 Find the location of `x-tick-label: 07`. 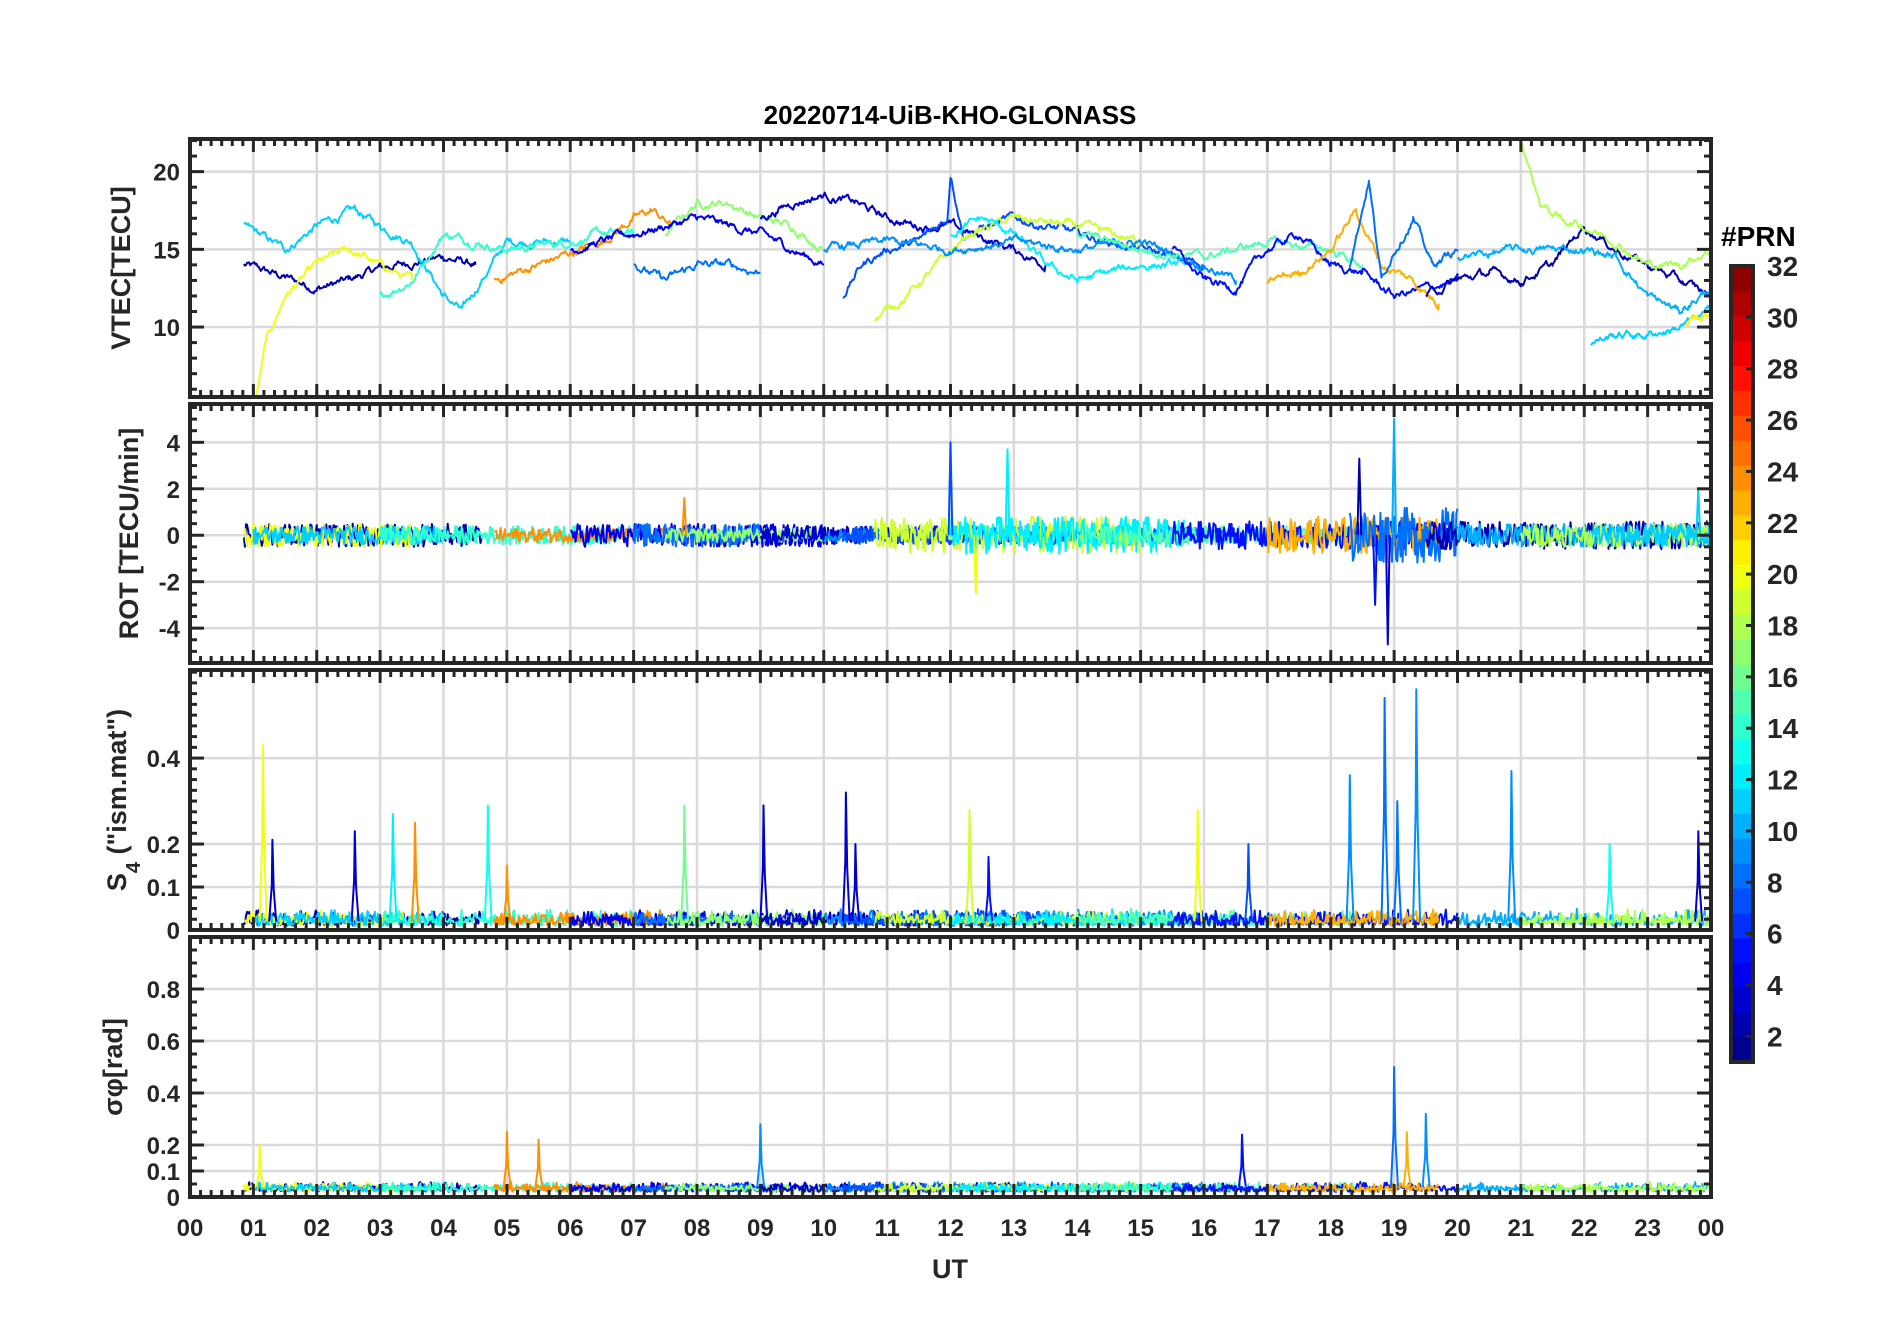

x-tick-label: 07 is located at coordinates (633, 1228).